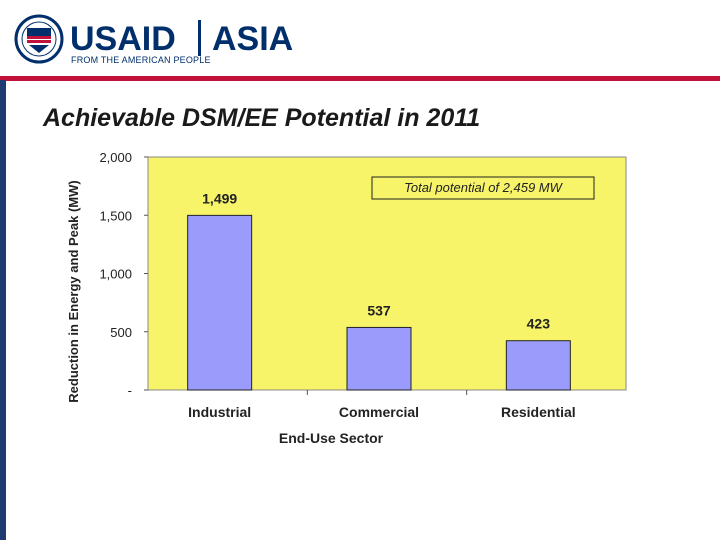 This screenshot has height=540, width=720. Describe the element at coordinates (538, 365) in the screenshot. I see `bar-residential` at that location.